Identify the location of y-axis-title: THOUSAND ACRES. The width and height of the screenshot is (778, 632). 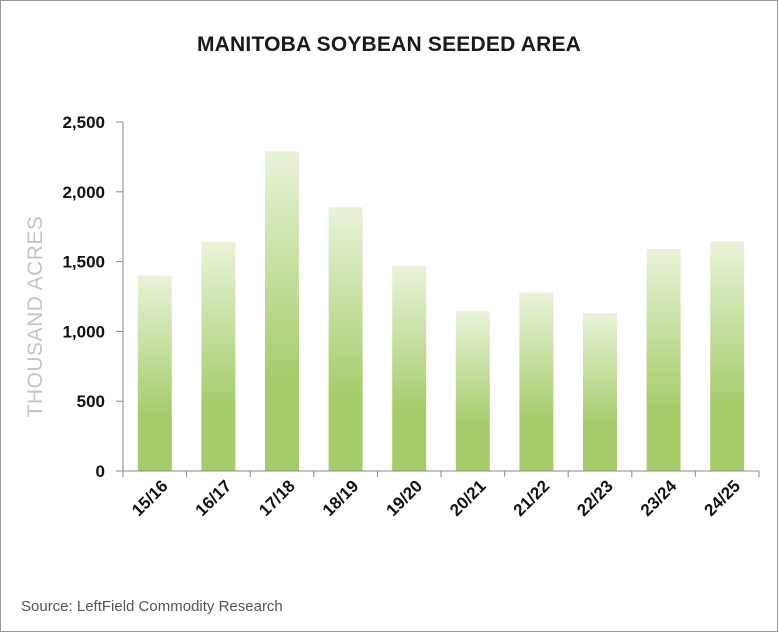
(35, 317).